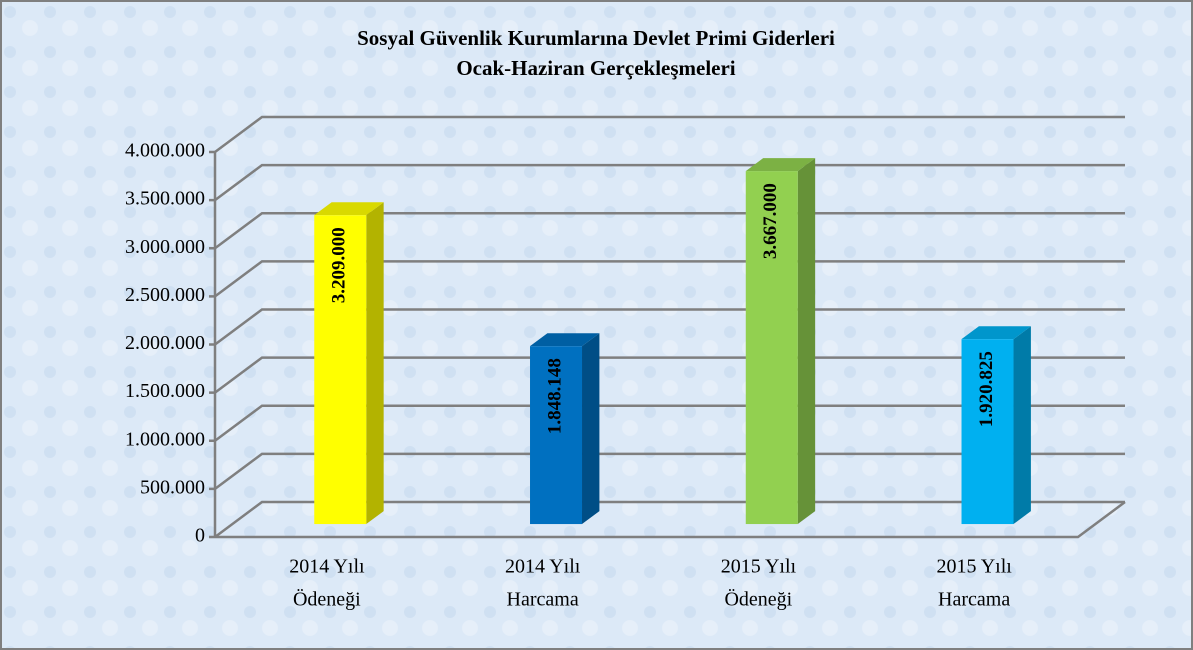 The width and height of the screenshot is (1193, 650). I want to click on chart-subtitle: Ocak-Haziran Gerçekleşmeleri, so click(595, 68).